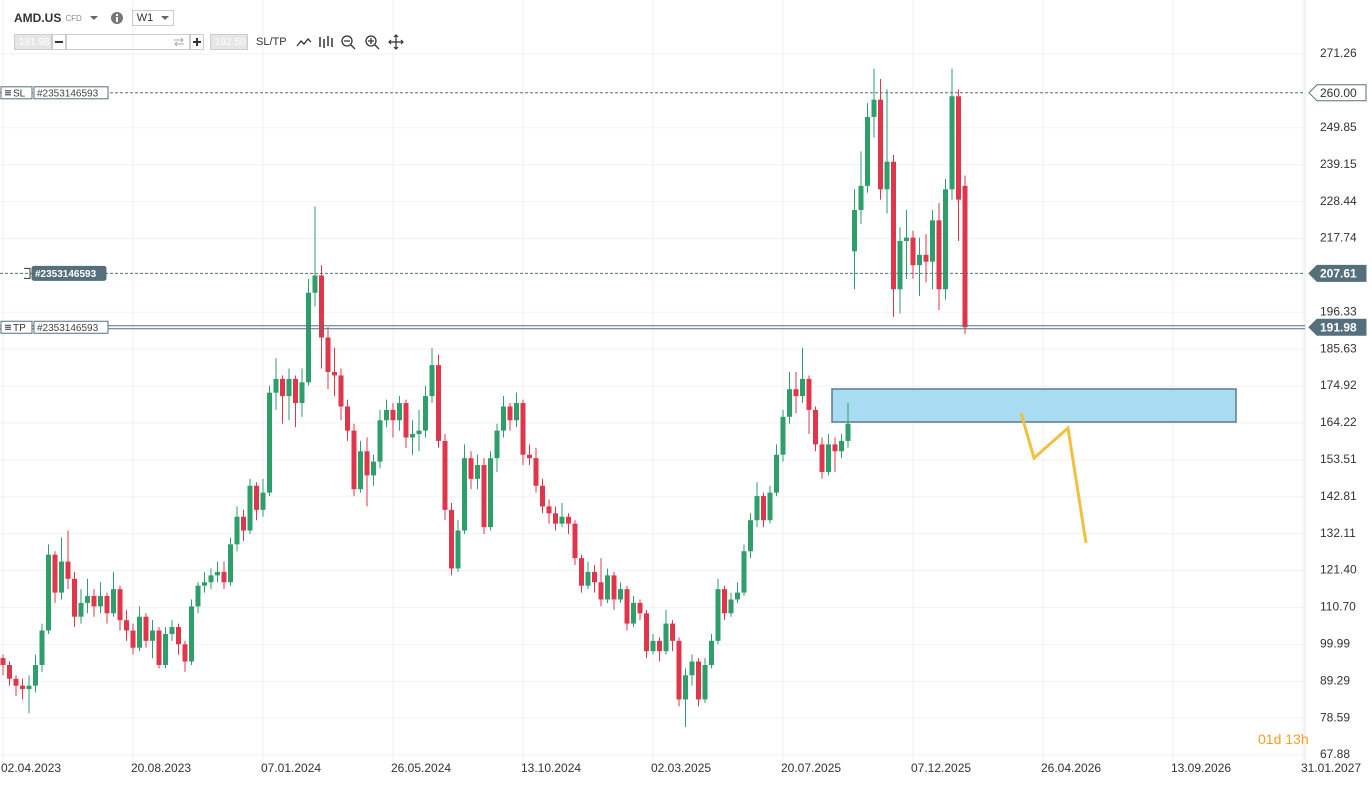 This screenshot has width=1372, height=786. What do you see at coordinates (551, 768) in the screenshot?
I see `x-tick-label: 13.10.2024` at bounding box center [551, 768].